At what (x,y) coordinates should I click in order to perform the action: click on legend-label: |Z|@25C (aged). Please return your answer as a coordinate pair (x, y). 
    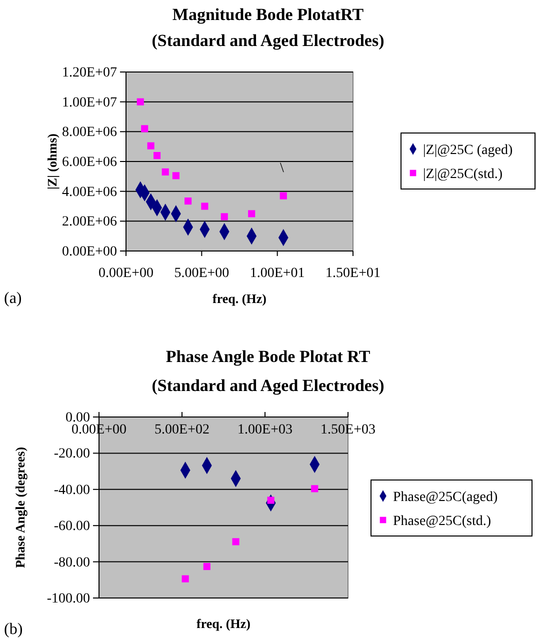
    Looking at the image, I should click on (468, 150).